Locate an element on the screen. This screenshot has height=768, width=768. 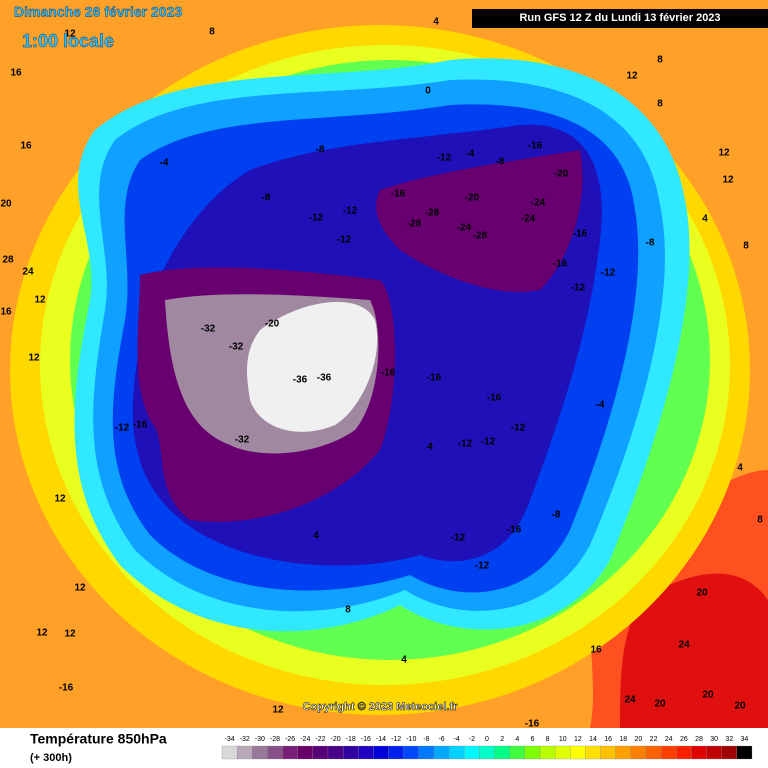
scale-label: -8 is located at coordinates (426, 739).